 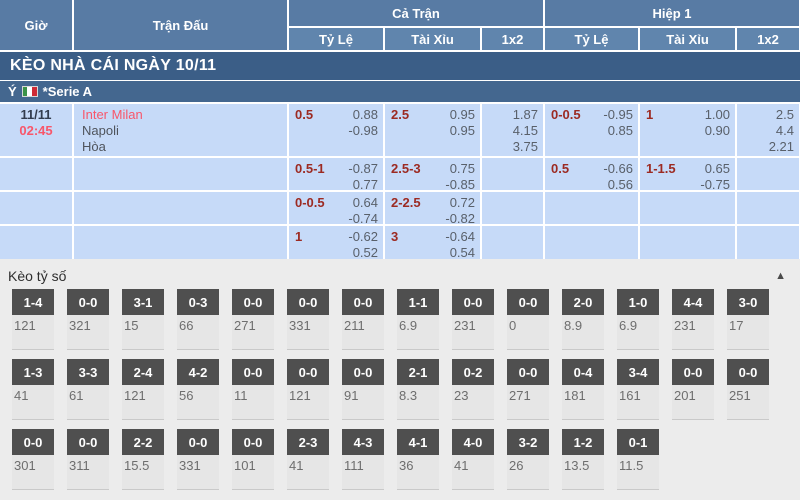 What do you see at coordinates (112, 114) in the screenshot?
I see `home-team-name: Inter Milan` at bounding box center [112, 114].